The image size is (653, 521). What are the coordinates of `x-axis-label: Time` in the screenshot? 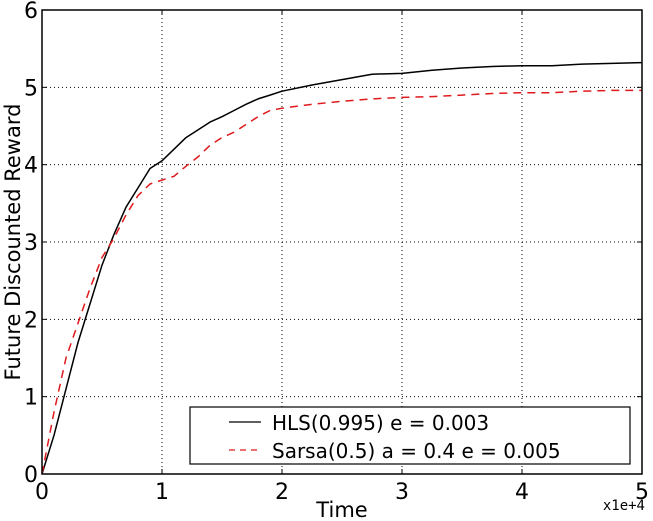 It's located at (341, 509).